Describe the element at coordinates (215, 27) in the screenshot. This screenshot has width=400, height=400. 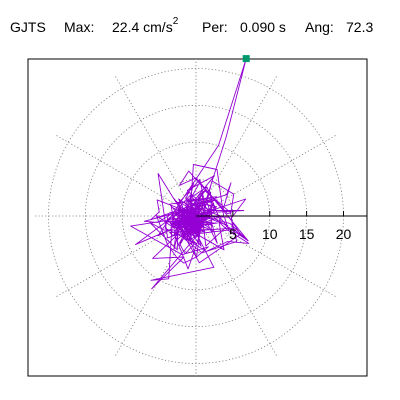
I see `per-label: Per:` at that location.